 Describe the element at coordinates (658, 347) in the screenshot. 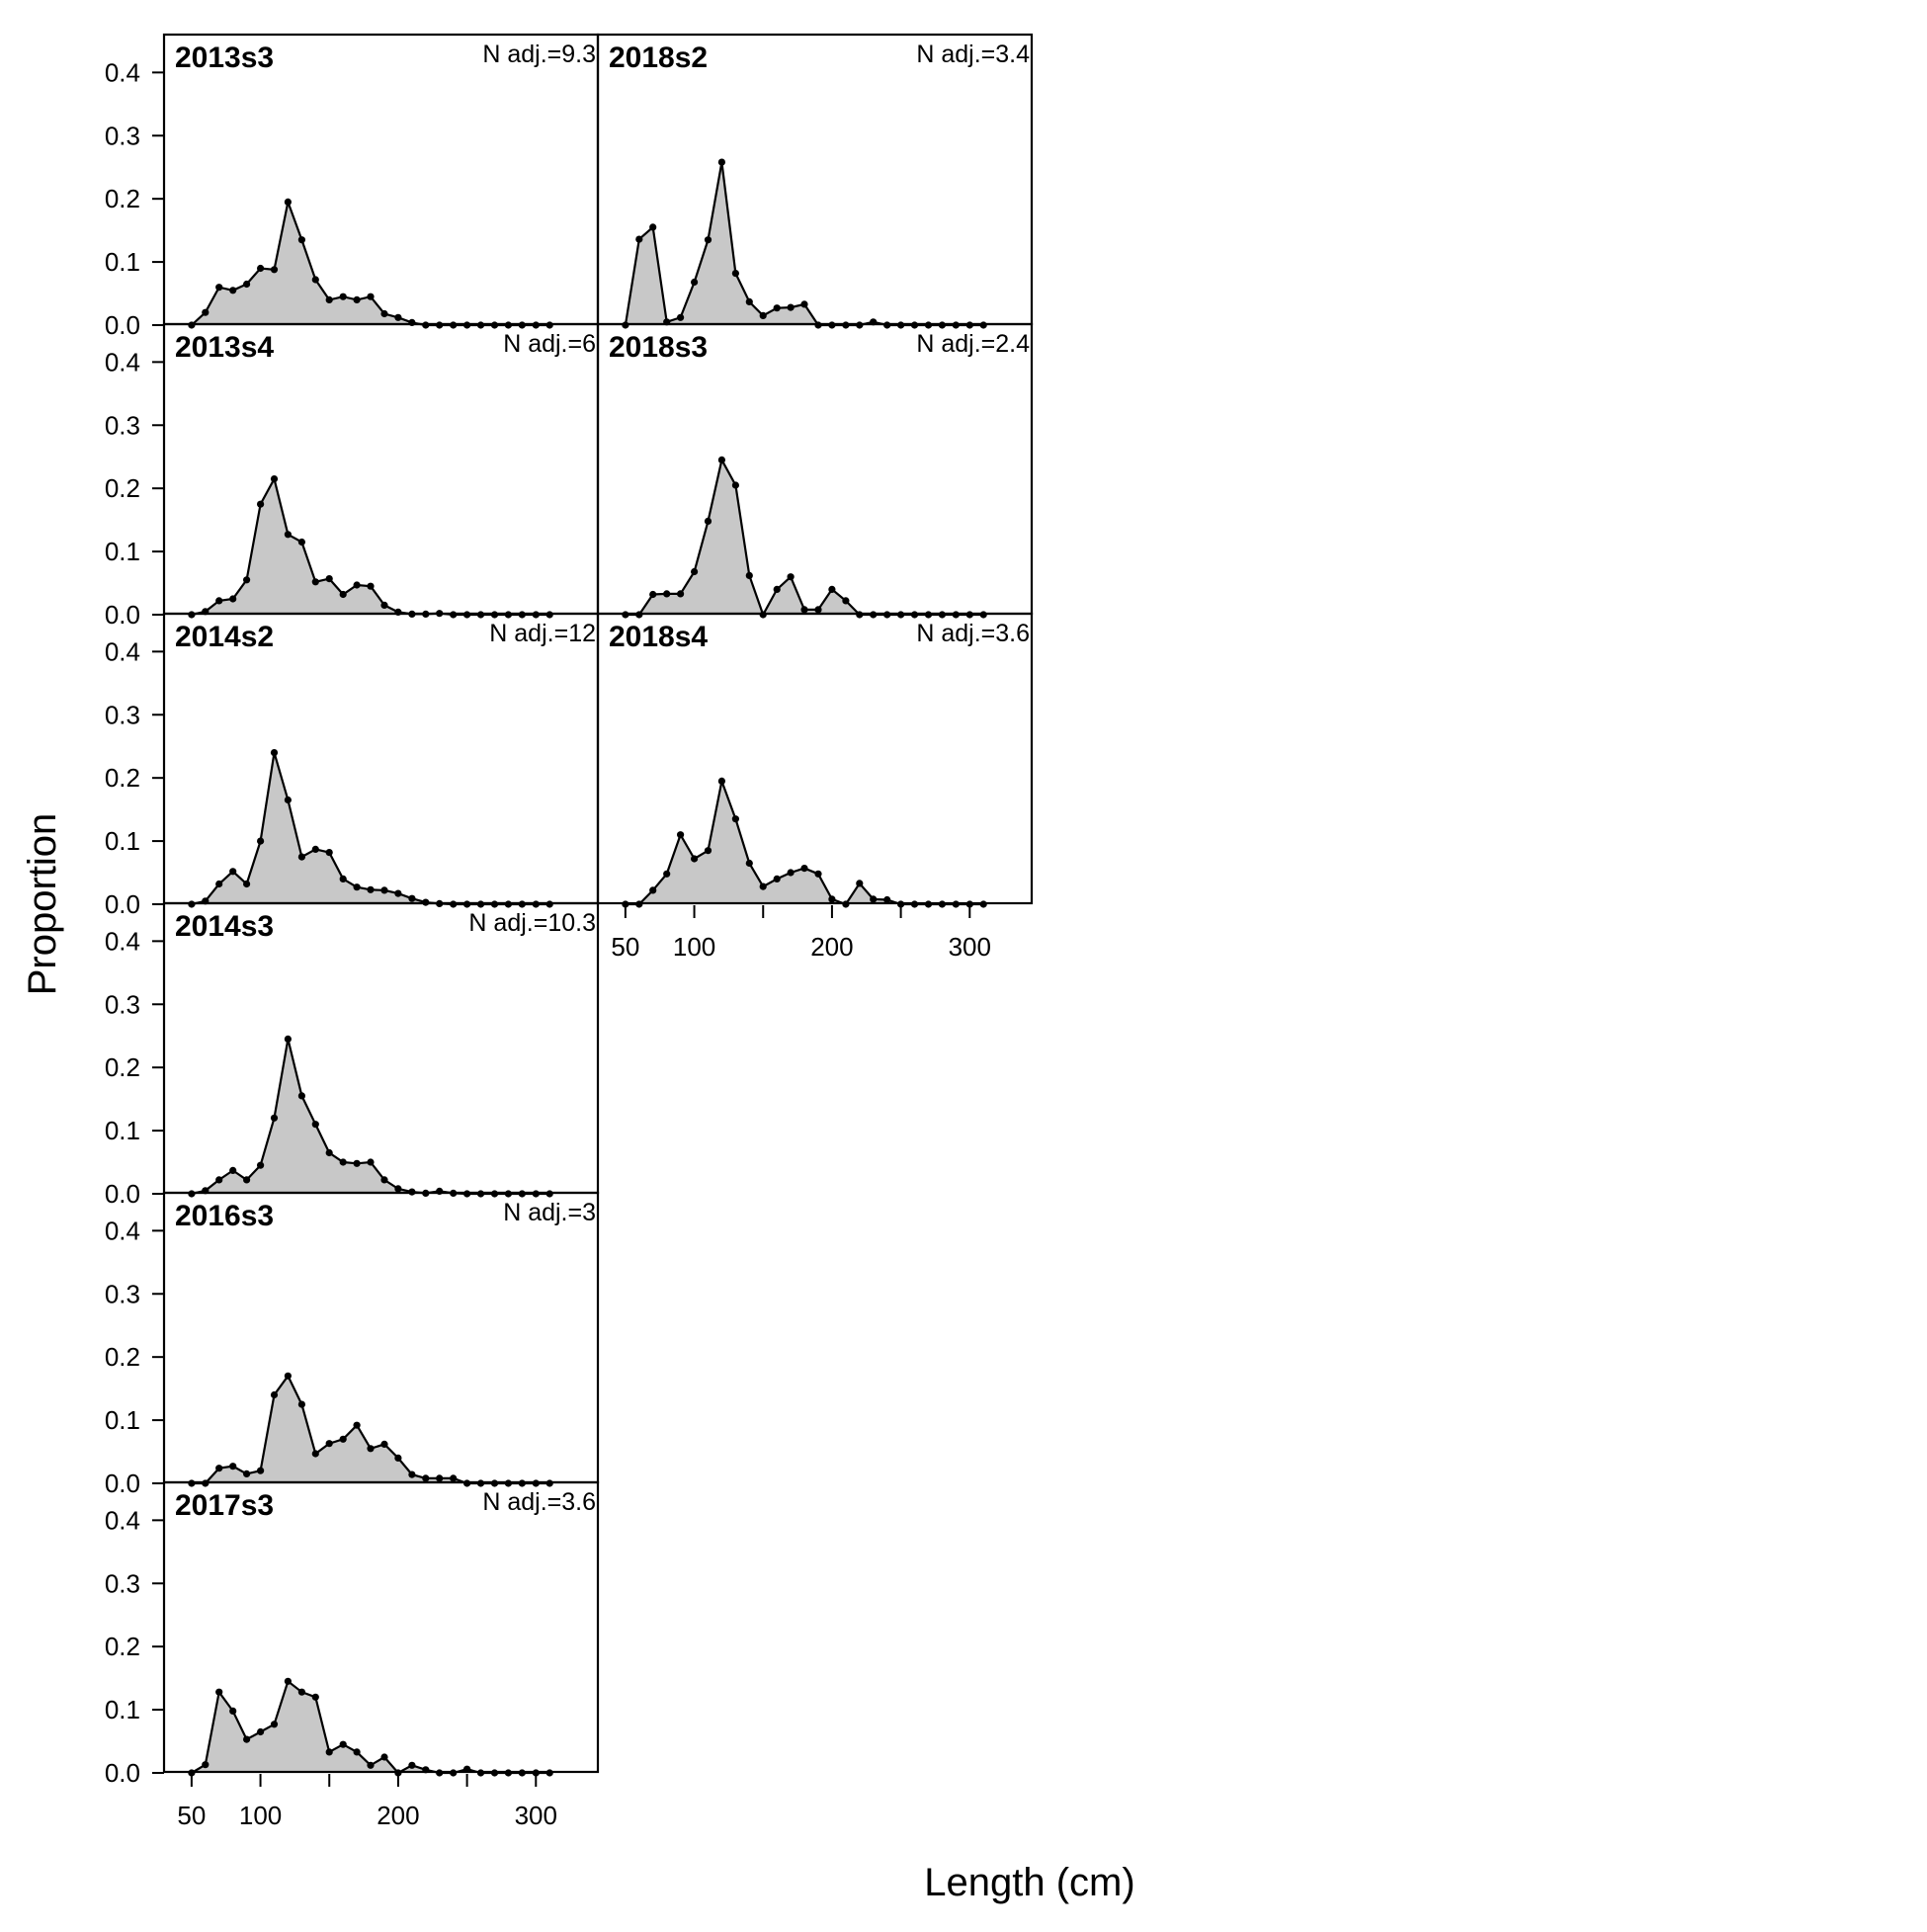

I see `panel-title: 2018s3` at that location.